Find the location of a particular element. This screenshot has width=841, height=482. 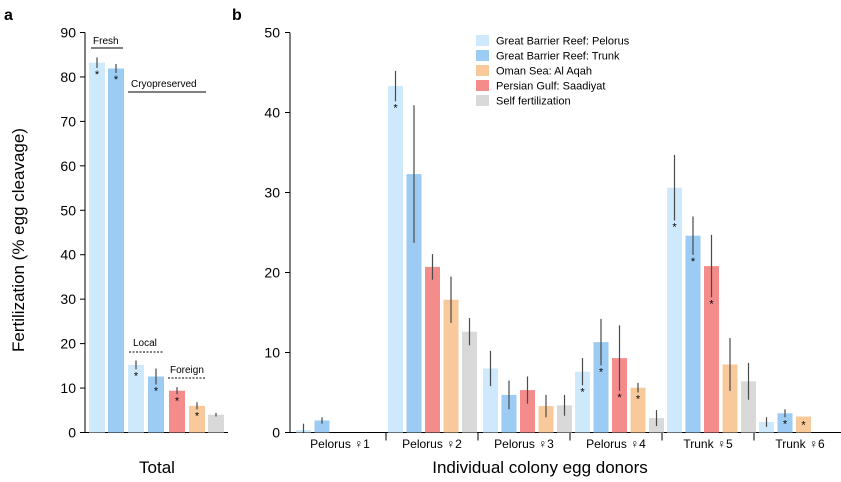

panel-a-y-tick-label: 0 is located at coordinates (72, 433).